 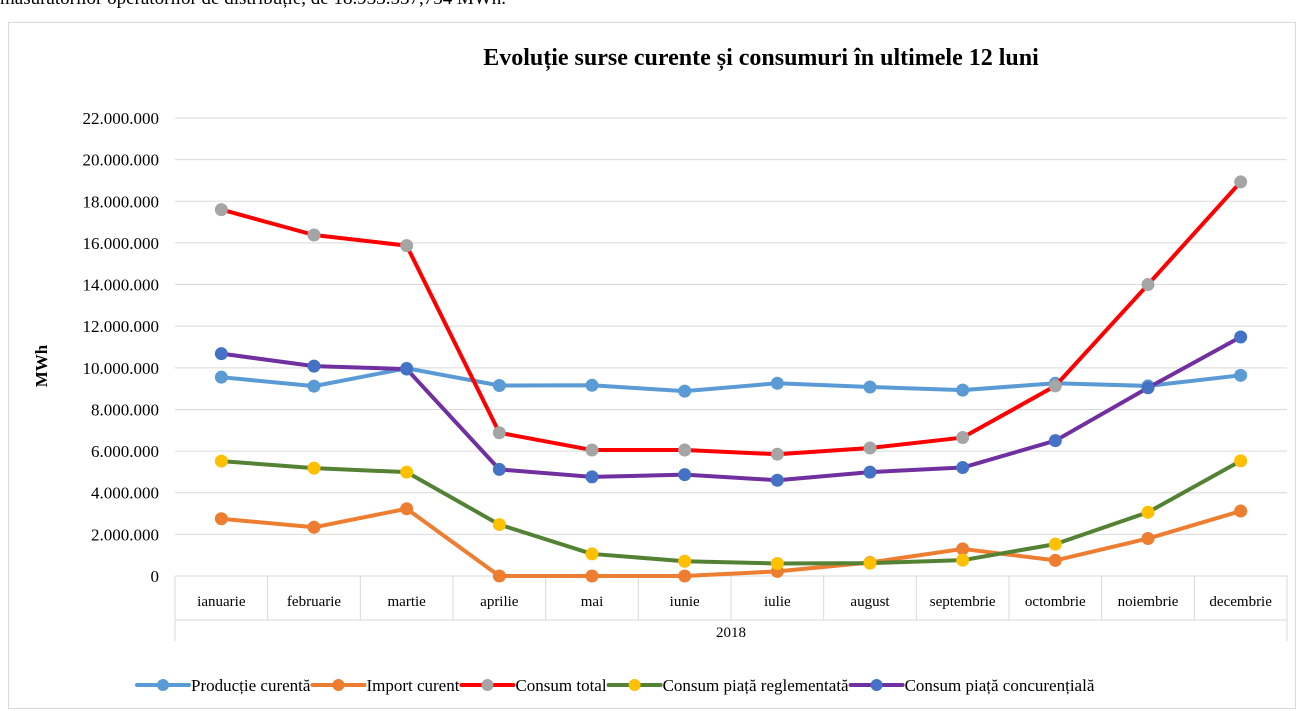 What do you see at coordinates (125, 451) in the screenshot?
I see `y-tick-label: 6.000.000` at bounding box center [125, 451].